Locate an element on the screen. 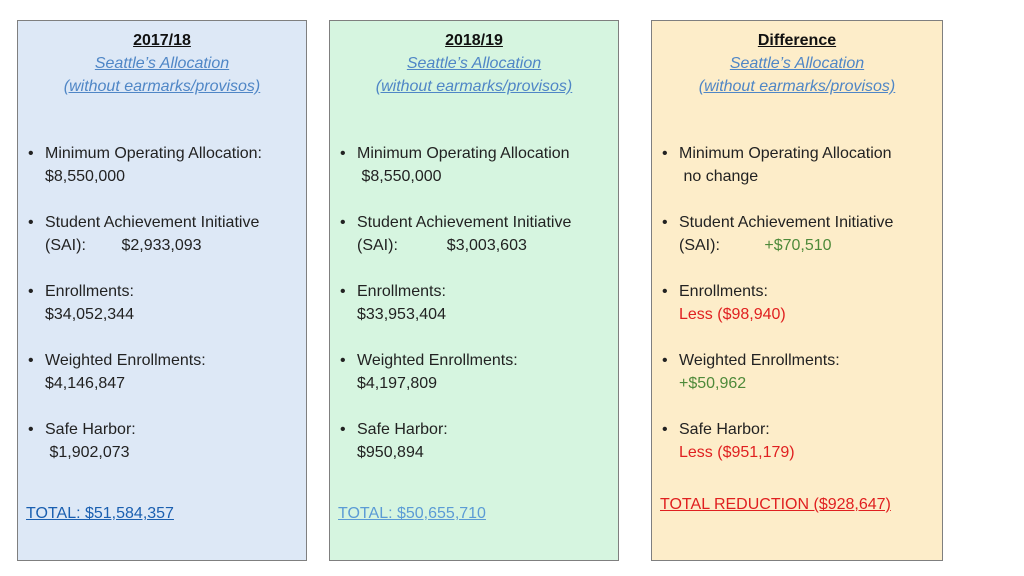  list-item: • Enrollments: $33,953,404 is located at coordinates (476, 303).